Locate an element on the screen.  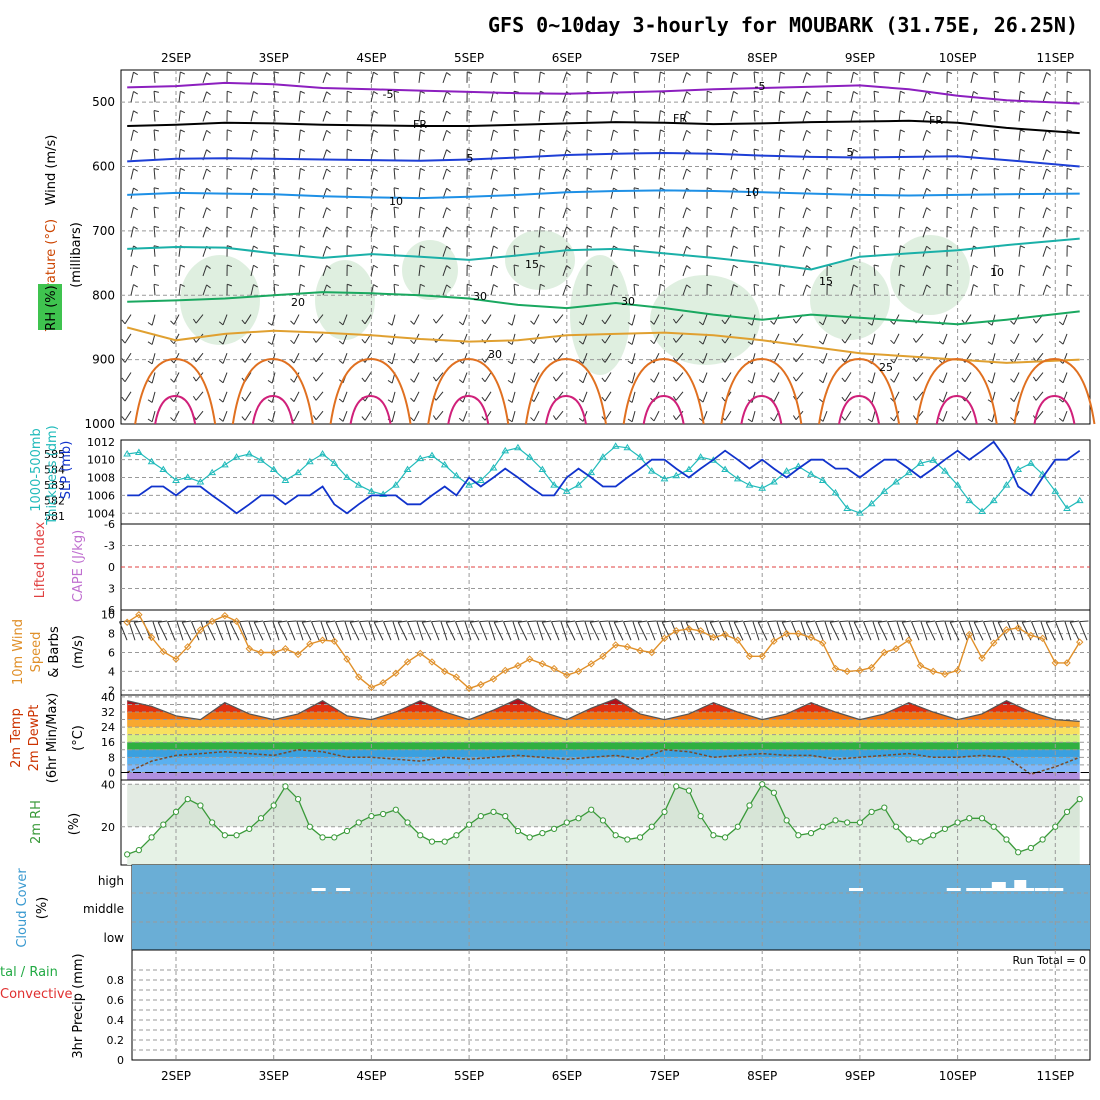
temp-band is located at coordinates (603, 761).